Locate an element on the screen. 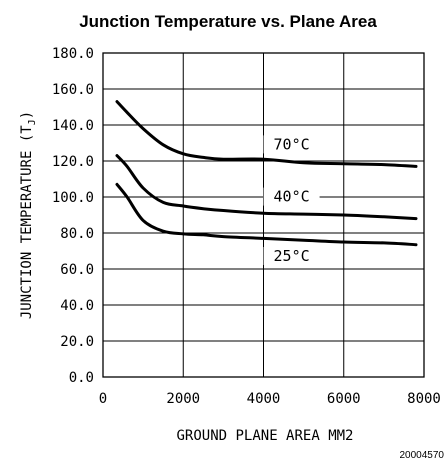 The image size is (448, 464). series-label-25c: 25°C is located at coordinates (292, 256).